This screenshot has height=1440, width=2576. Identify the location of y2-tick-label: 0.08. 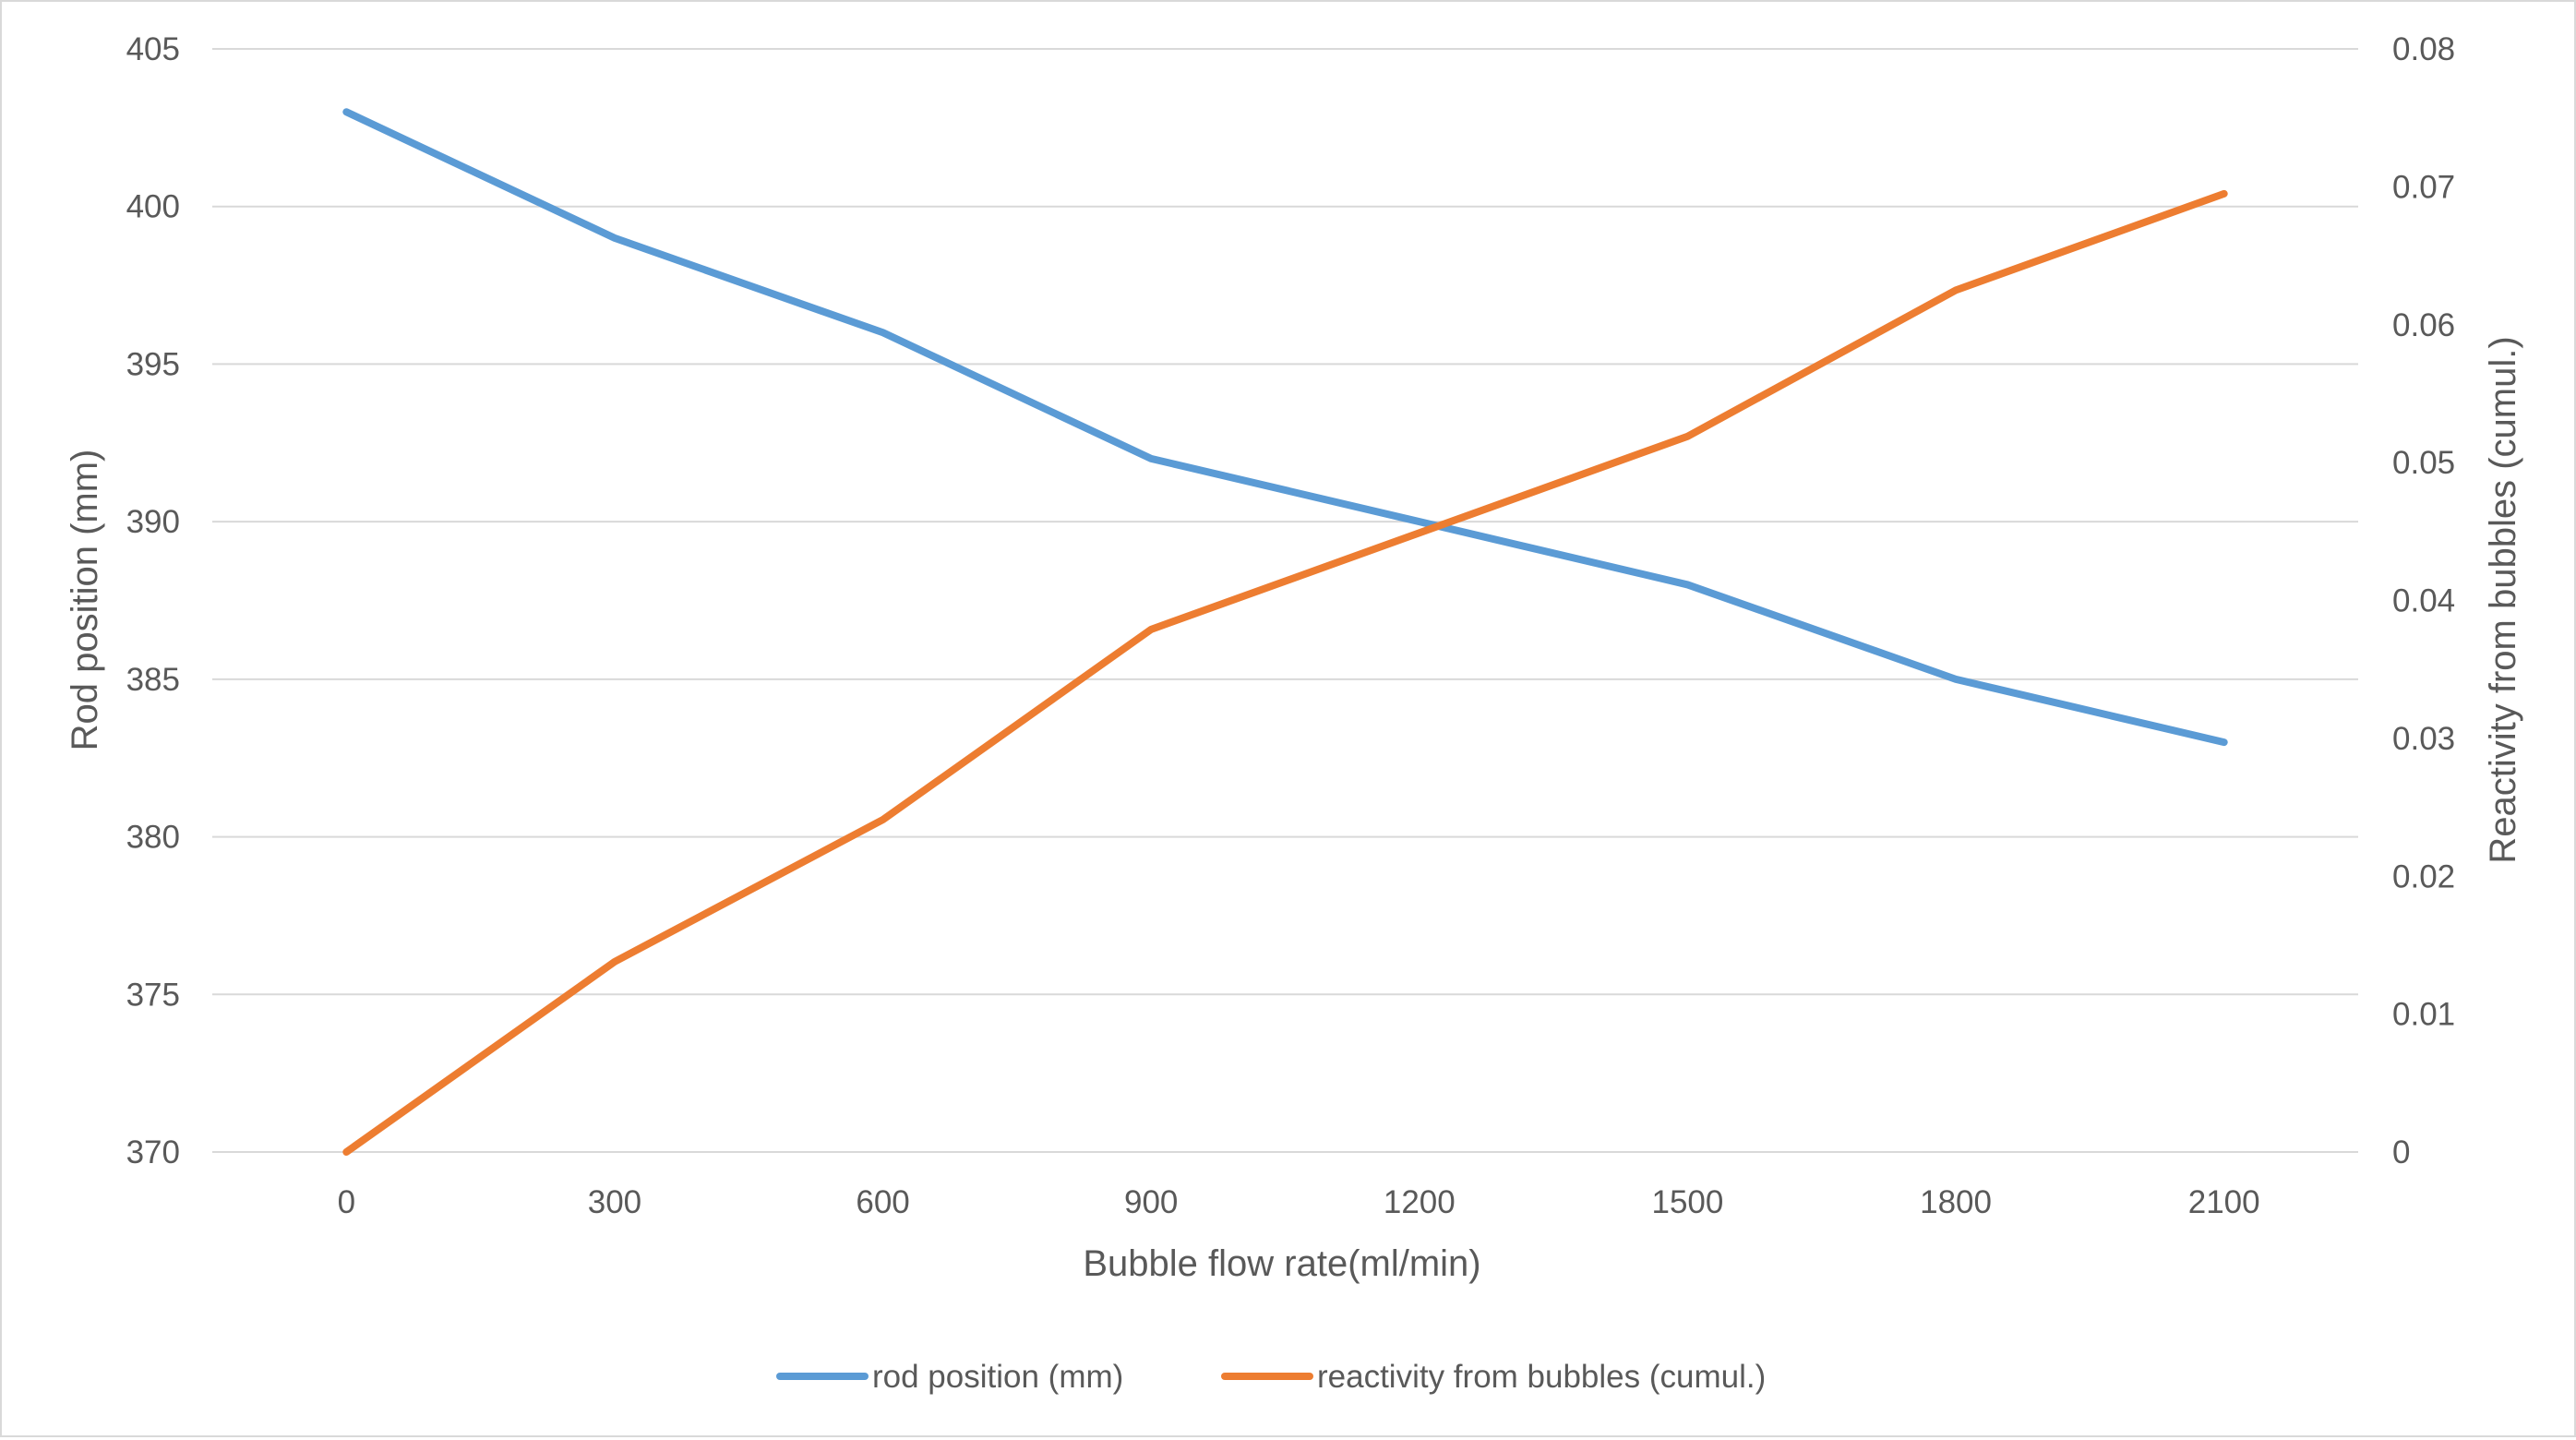
(2423, 49).